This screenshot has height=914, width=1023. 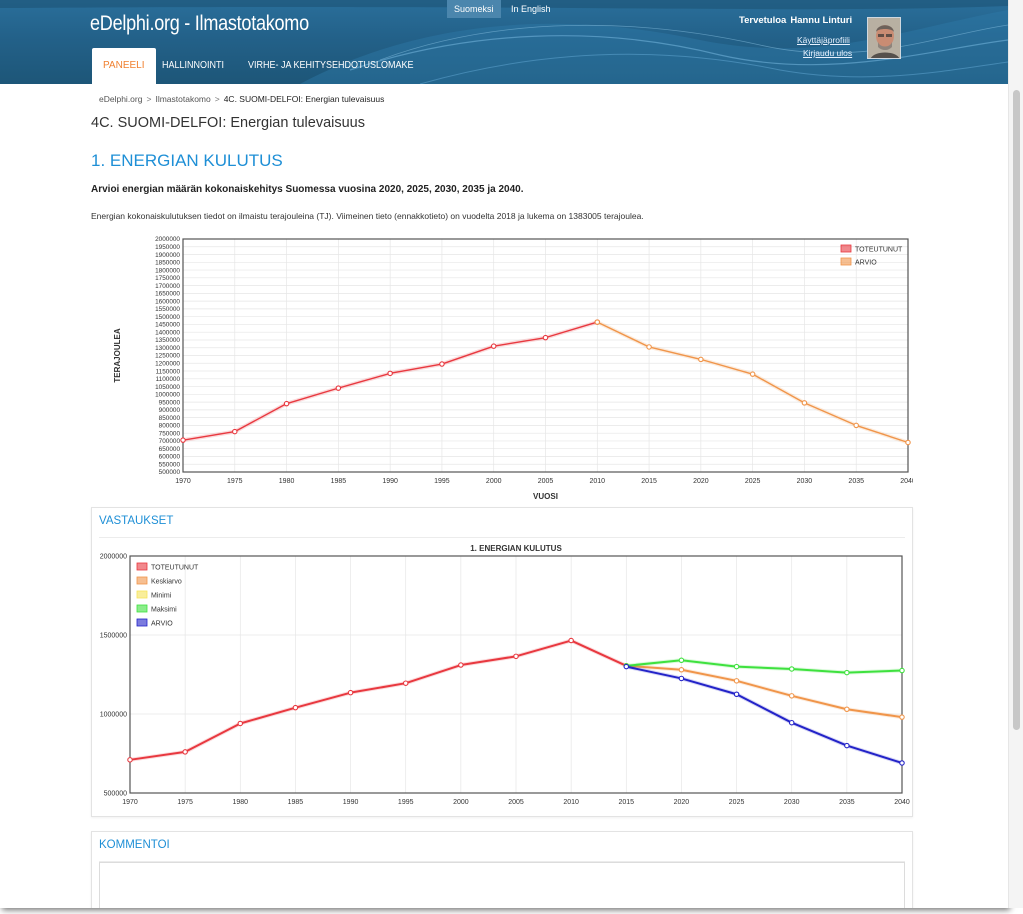 What do you see at coordinates (531, 9) in the screenshot?
I see `lang-english: In English` at bounding box center [531, 9].